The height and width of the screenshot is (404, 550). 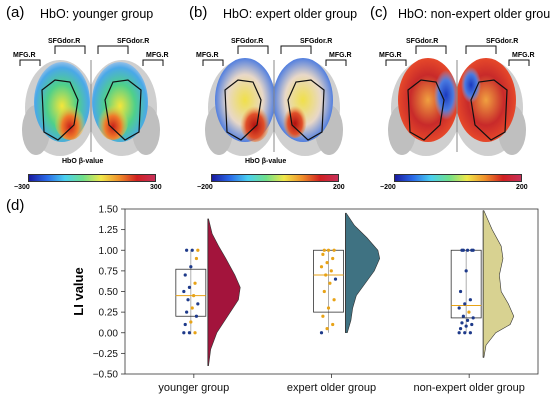 What do you see at coordinates (193, 388) in the screenshot?
I see `x-tick-label: younger group` at bounding box center [193, 388].